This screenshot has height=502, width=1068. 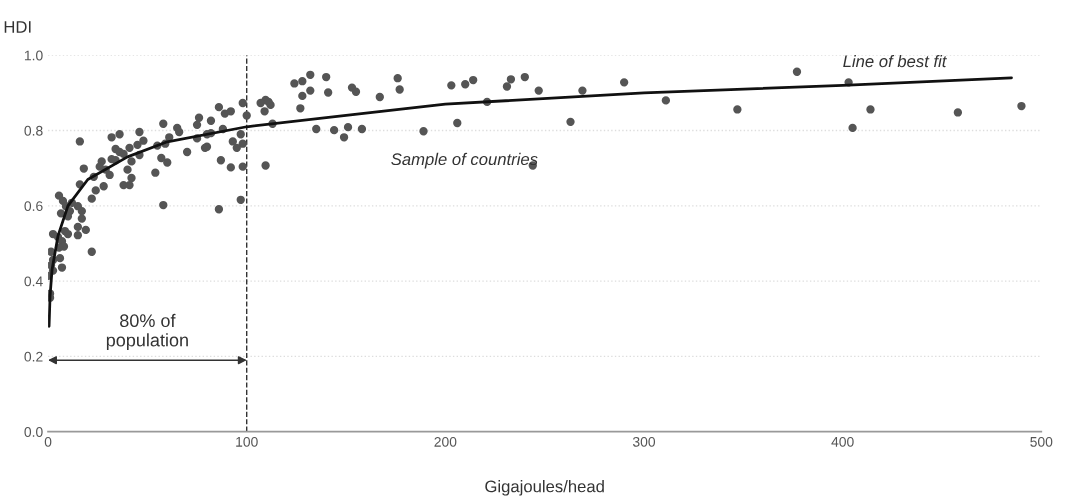 What do you see at coordinates (842, 441) in the screenshot?
I see `x-tick-label: 400` at bounding box center [842, 441].